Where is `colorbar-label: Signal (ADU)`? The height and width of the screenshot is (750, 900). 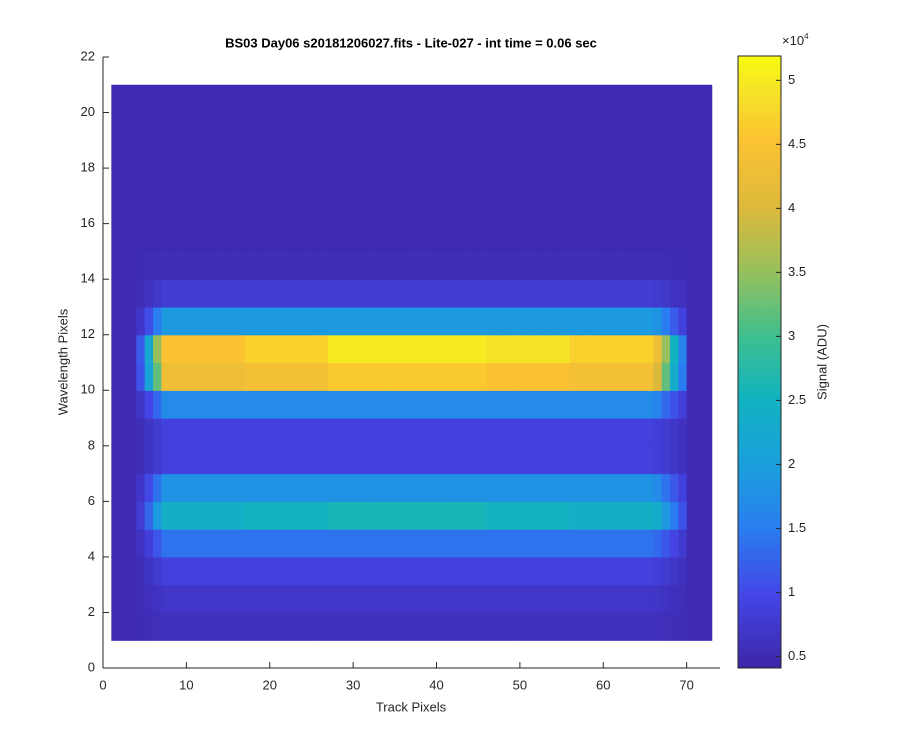 colorbar-label: Signal (ADU) is located at coordinates (821, 362).